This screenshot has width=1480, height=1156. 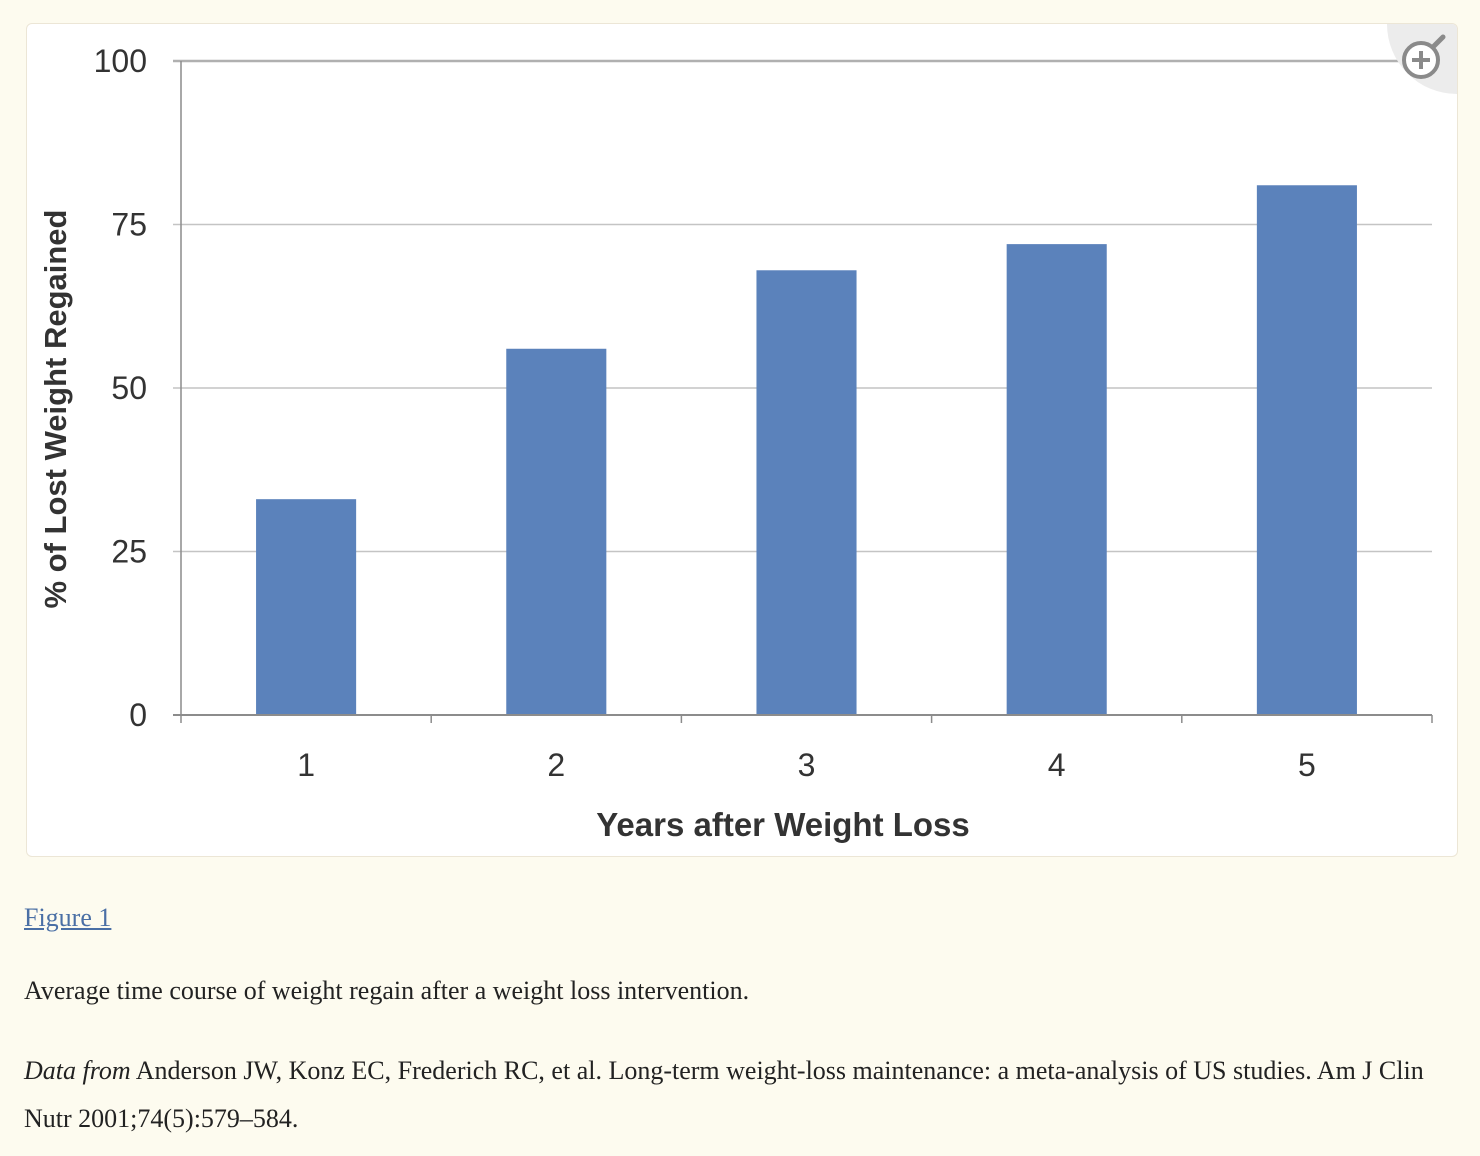 What do you see at coordinates (68, 917) in the screenshot?
I see `figure-link: Figure 1` at bounding box center [68, 917].